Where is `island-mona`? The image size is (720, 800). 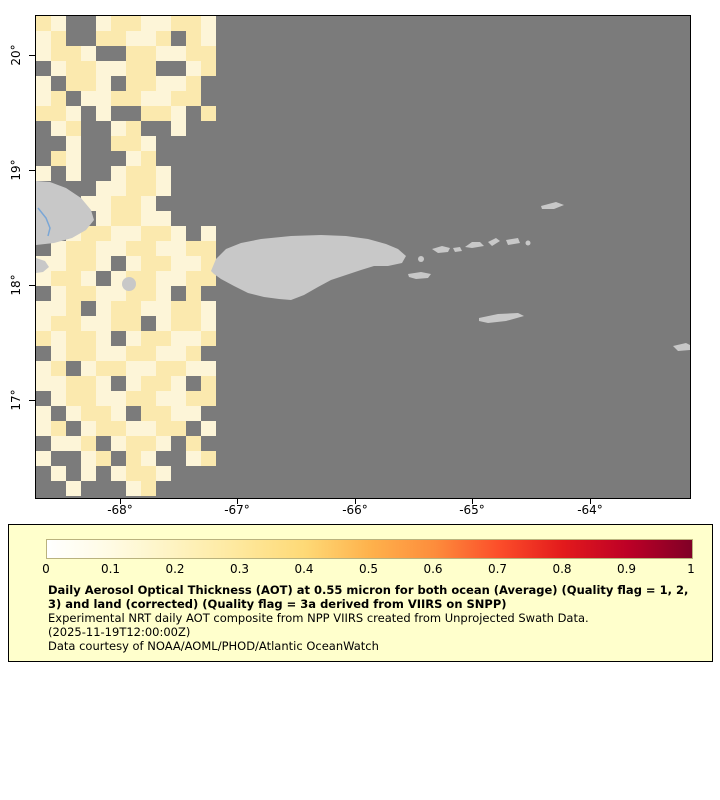
island-mona is located at coordinates (129, 284).